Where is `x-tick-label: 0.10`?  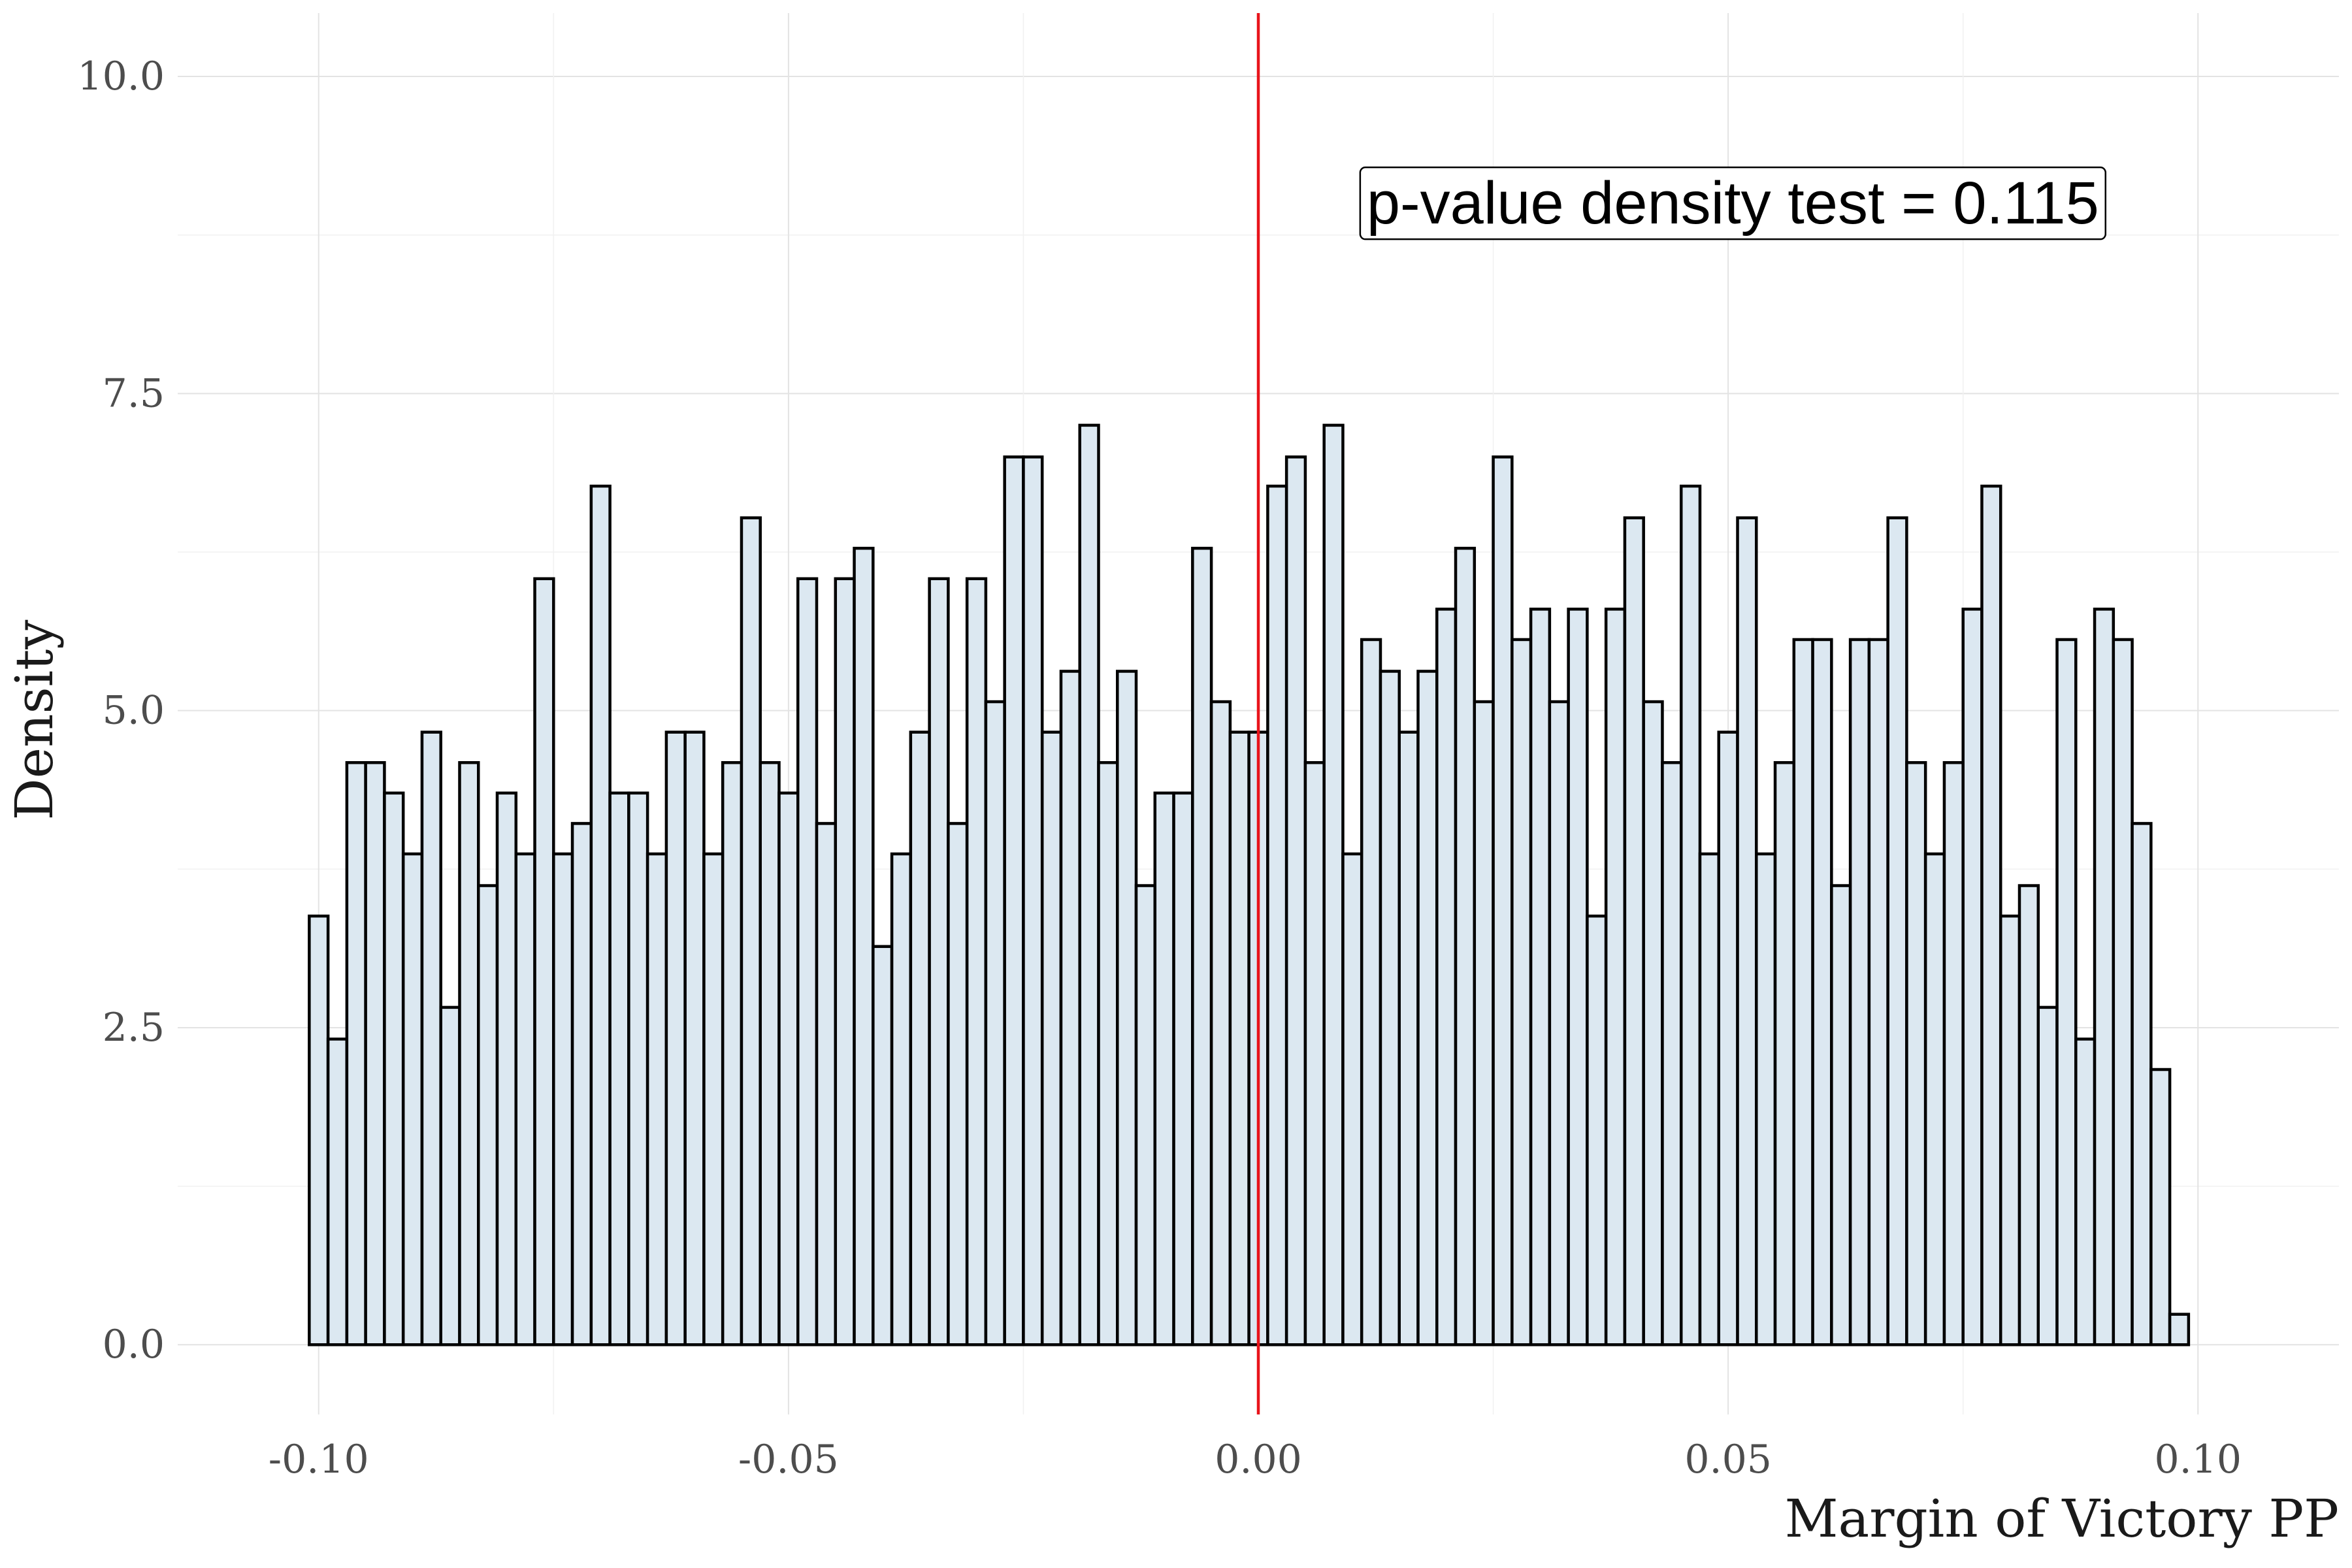 x-tick-label: 0.10 is located at coordinates (2198, 1459).